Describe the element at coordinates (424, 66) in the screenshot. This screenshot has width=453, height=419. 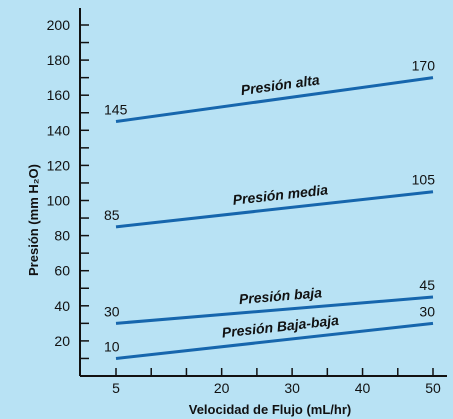
I see `data-label-end: 170` at that location.